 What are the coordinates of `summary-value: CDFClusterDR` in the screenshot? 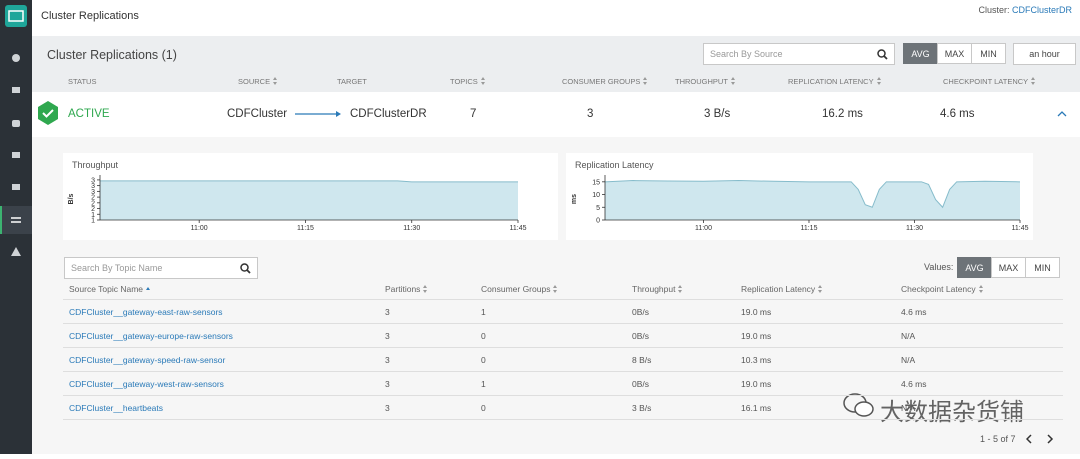 It's located at (388, 114).